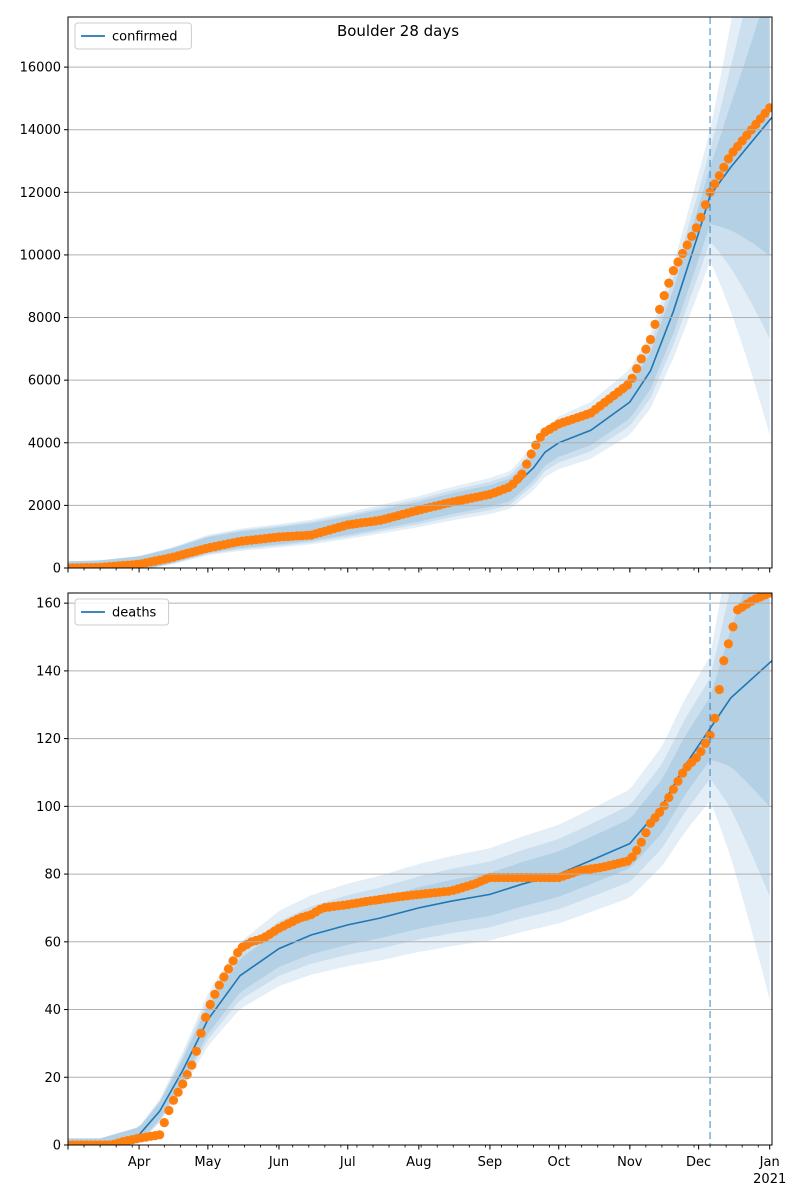 Image resolution: width=800 pixels, height=1200 pixels. I want to click on y-tick-label: 160, so click(48, 604).